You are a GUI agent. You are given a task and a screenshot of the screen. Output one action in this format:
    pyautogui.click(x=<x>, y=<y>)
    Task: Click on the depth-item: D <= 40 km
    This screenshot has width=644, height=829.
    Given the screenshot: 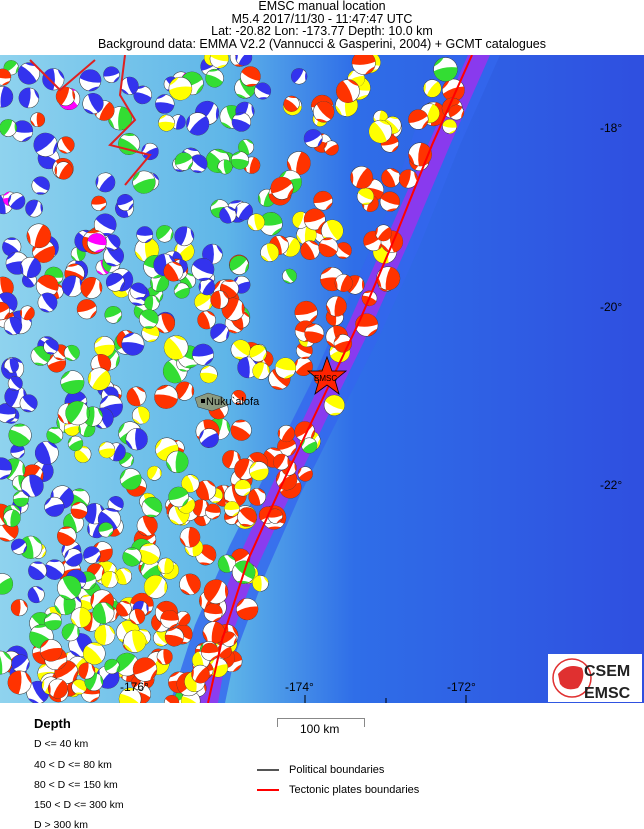 What is the action you would take?
    pyautogui.click(x=61, y=744)
    